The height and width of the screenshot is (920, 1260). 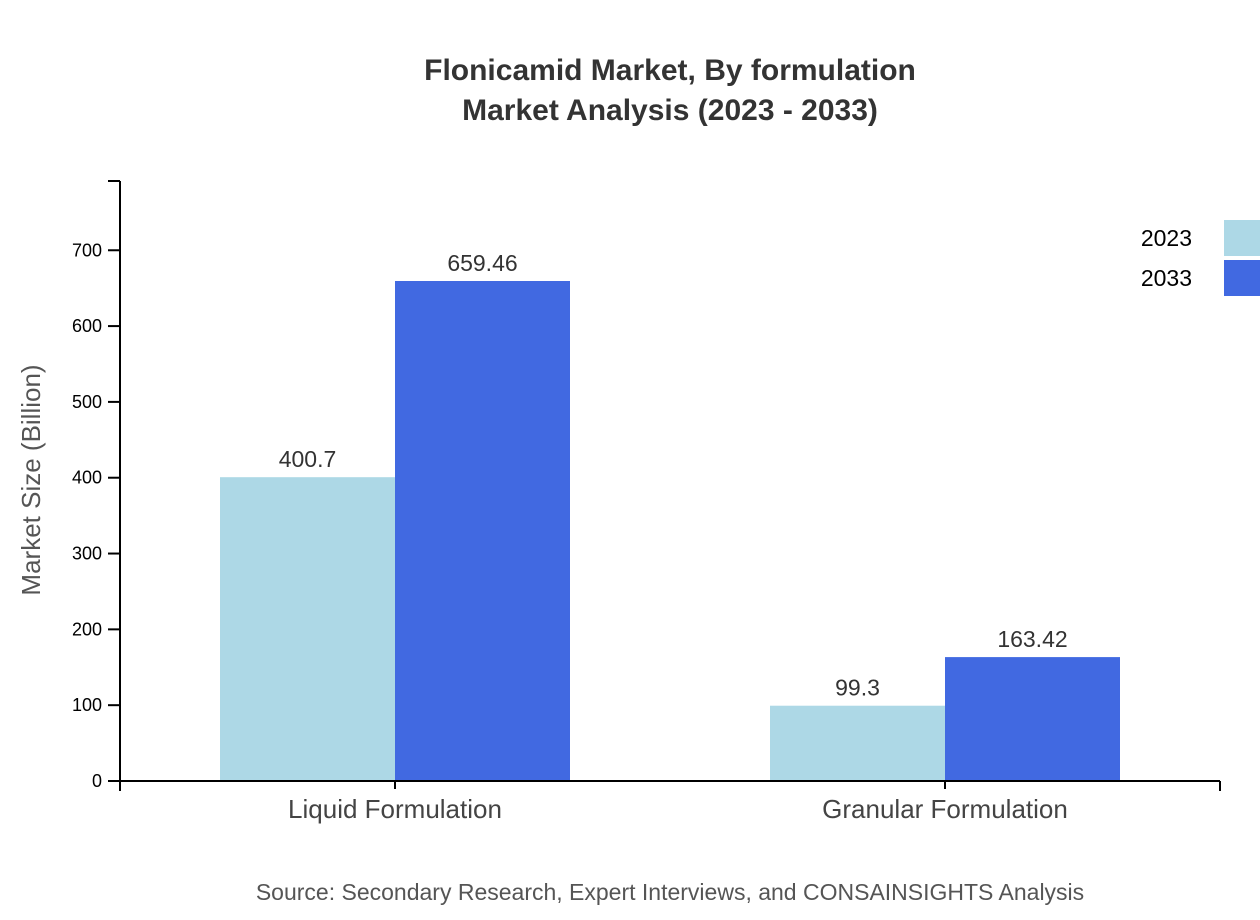 What do you see at coordinates (1032, 639) in the screenshot?
I see `data-label: 163.42` at bounding box center [1032, 639].